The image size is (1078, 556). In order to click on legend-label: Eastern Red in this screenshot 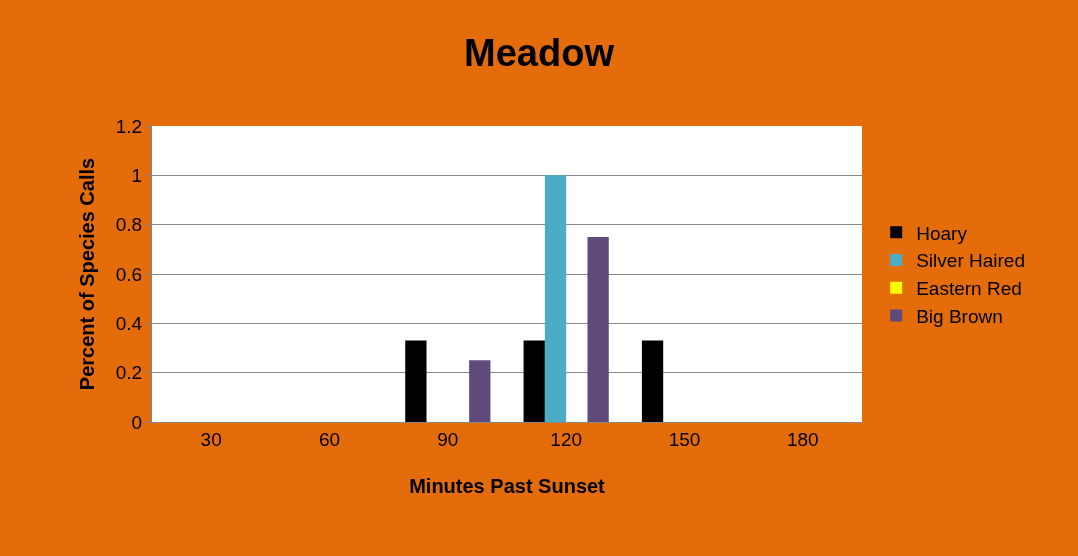, I will do `click(969, 289)`.